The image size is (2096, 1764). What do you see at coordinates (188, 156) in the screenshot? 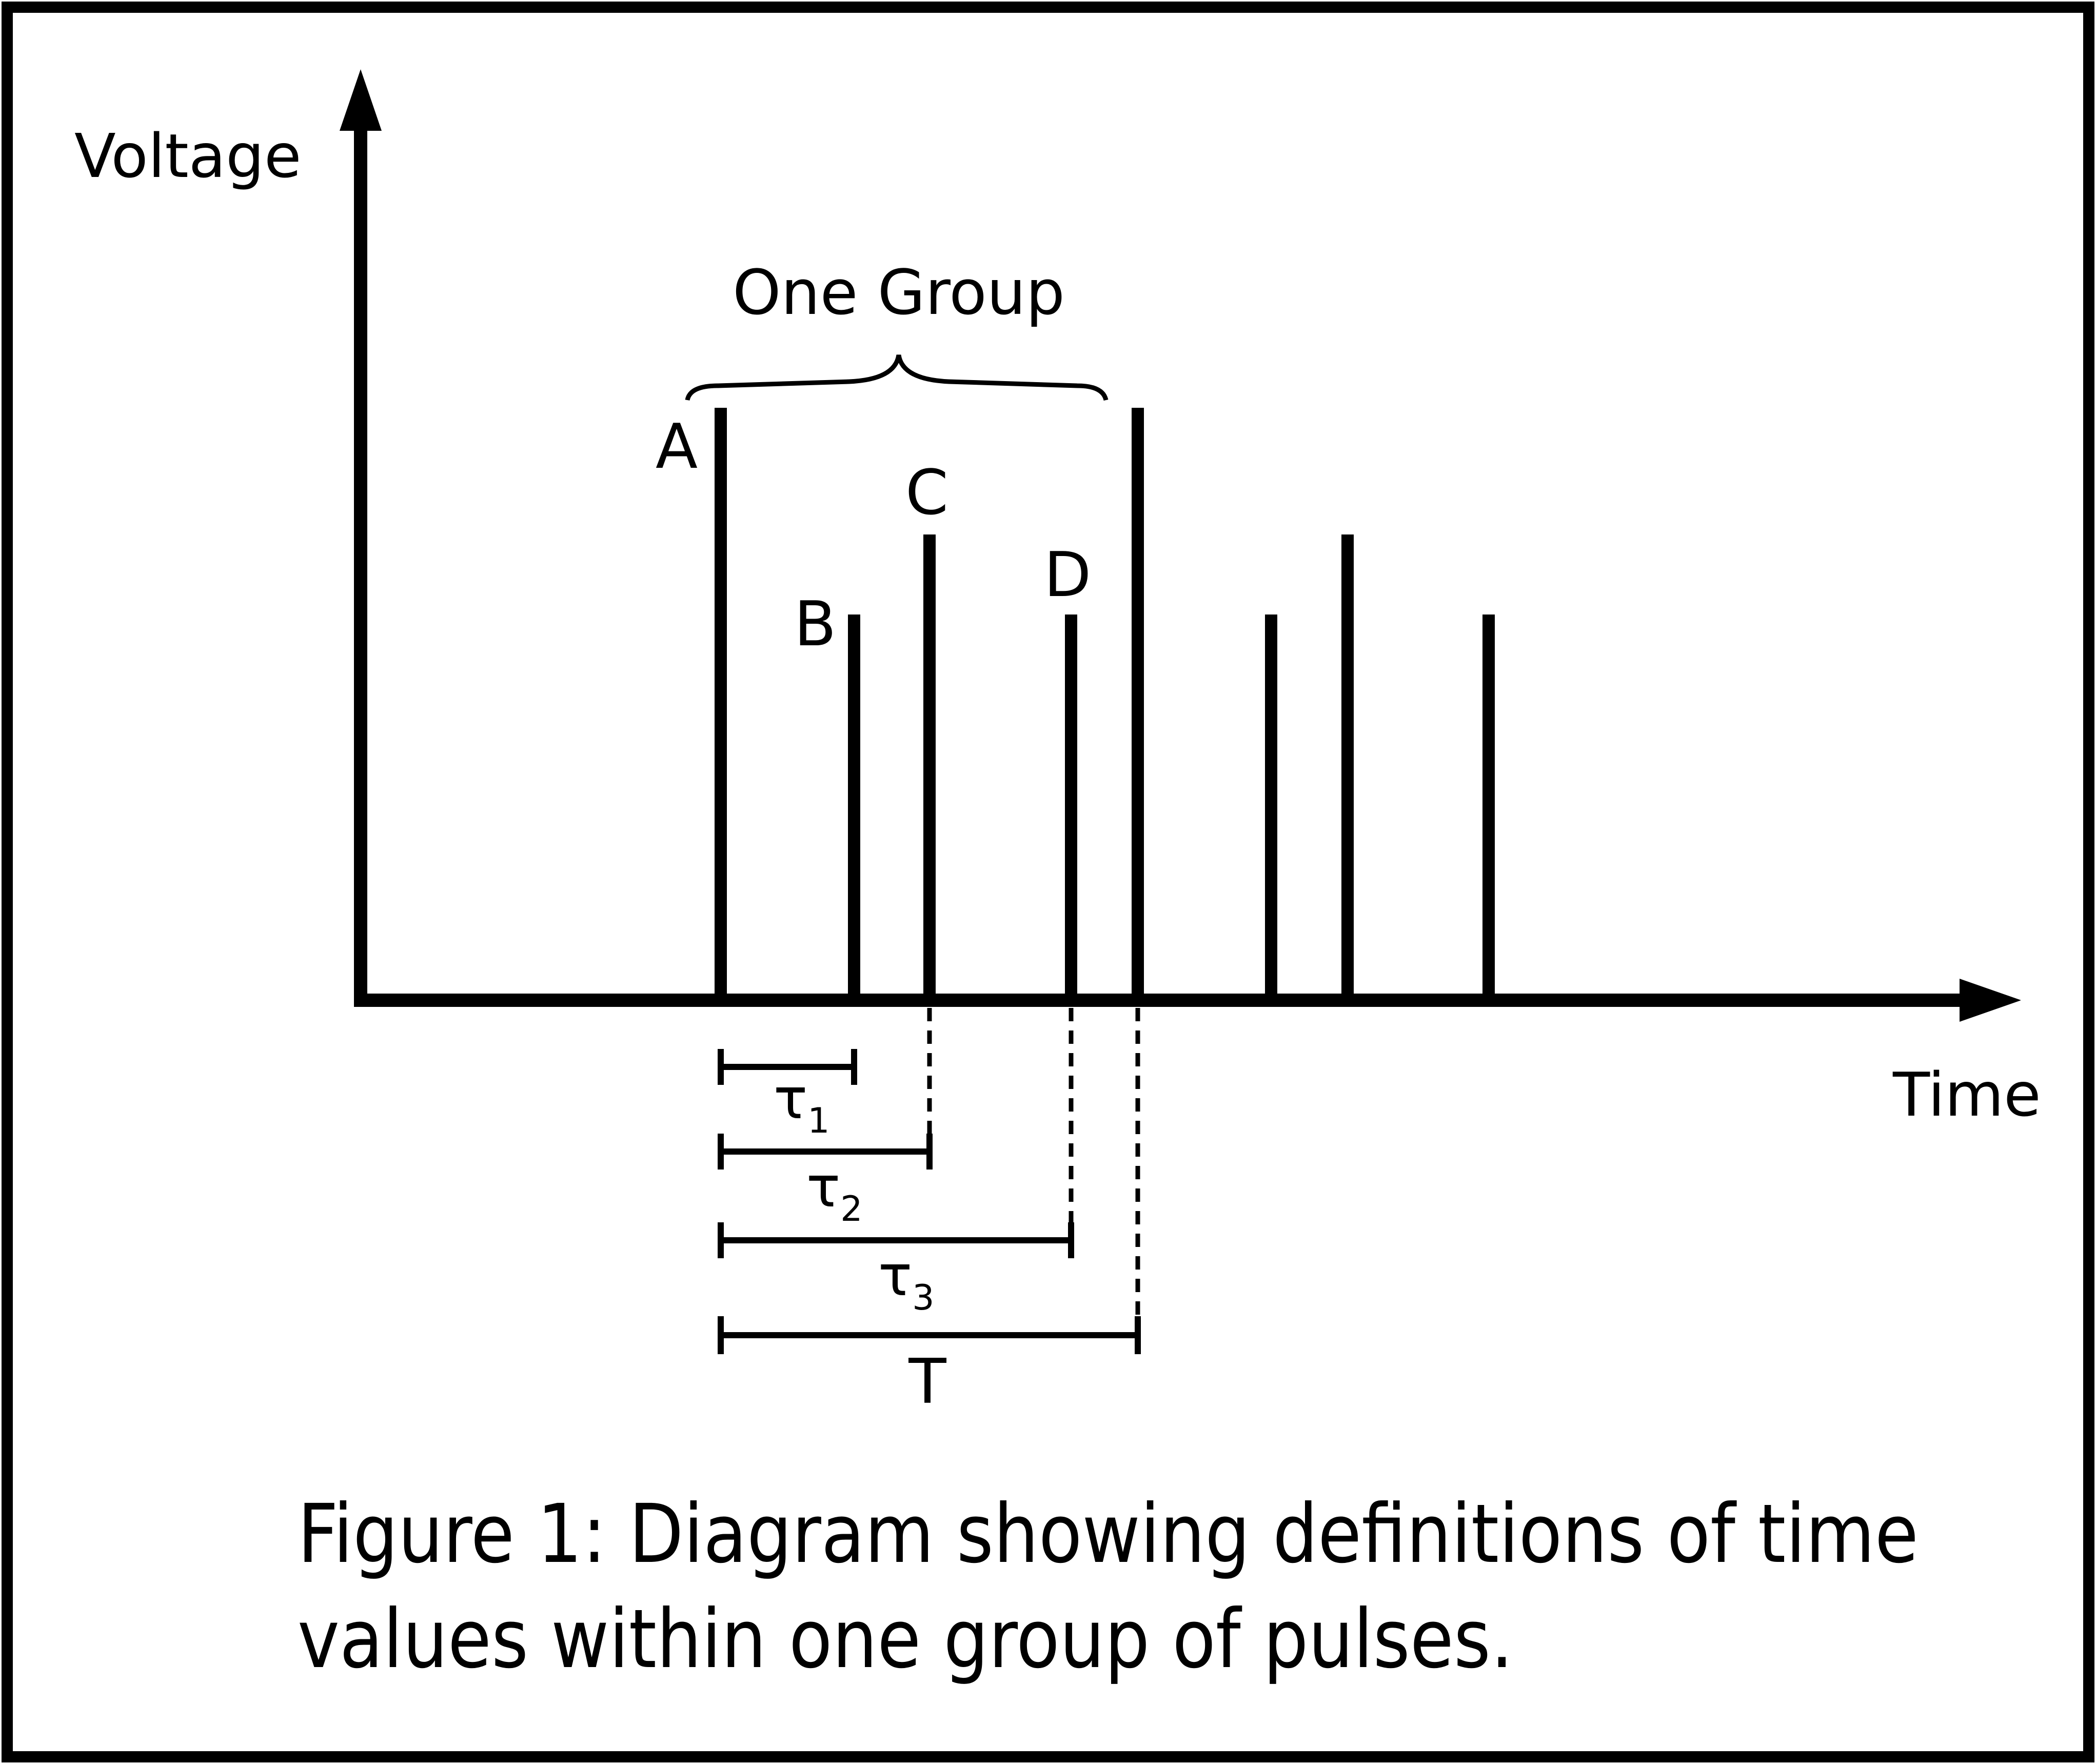
I see `y-axis-label: Voltage` at bounding box center [188, 156].